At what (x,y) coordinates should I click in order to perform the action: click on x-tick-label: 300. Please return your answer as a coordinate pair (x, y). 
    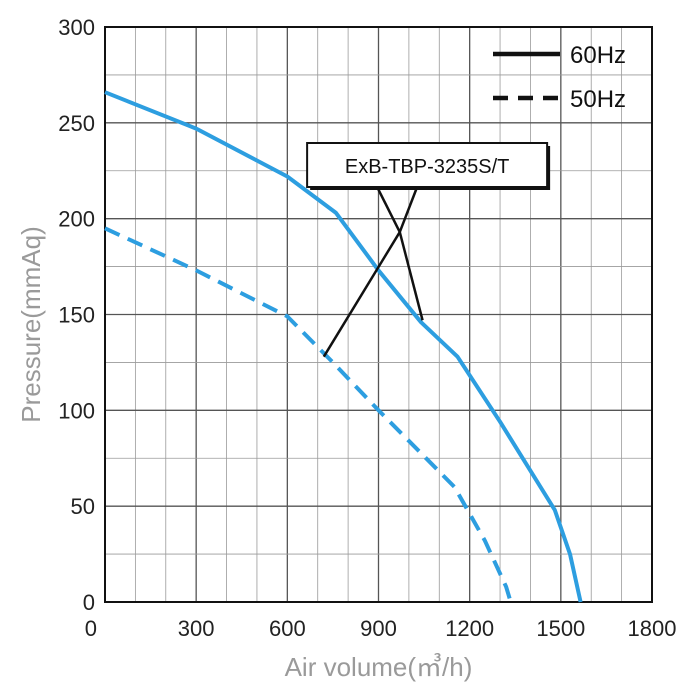
    Looking at the image, I should click on (196, 628).